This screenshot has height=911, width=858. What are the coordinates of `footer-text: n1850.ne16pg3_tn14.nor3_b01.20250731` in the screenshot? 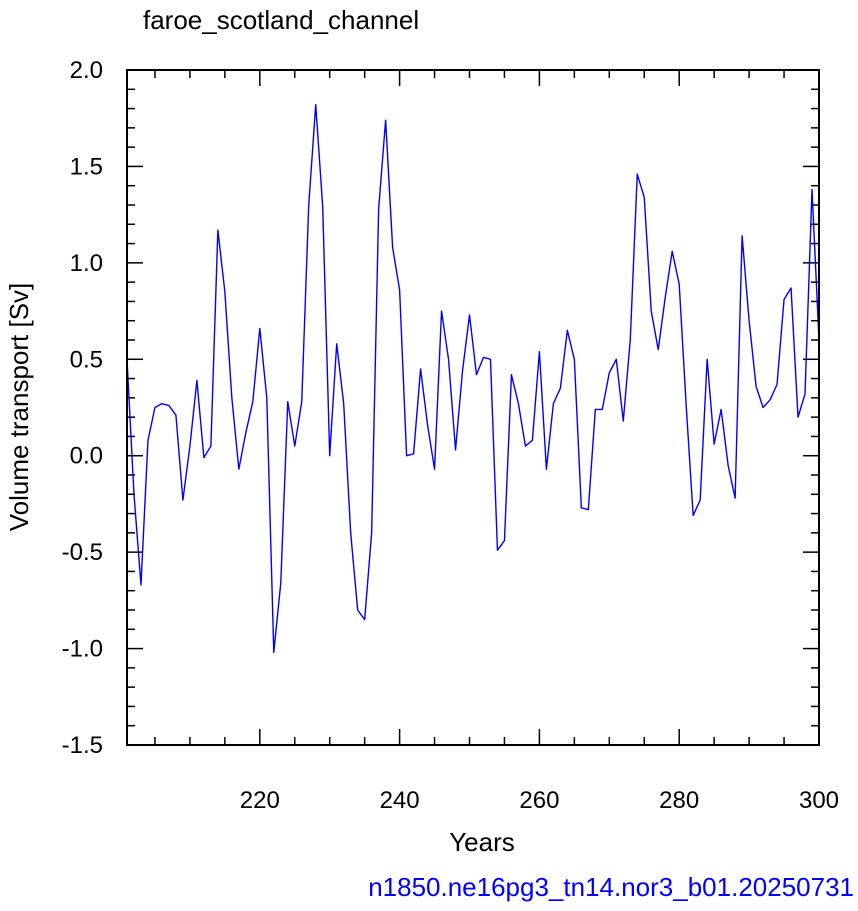 It's located at (611, 887).